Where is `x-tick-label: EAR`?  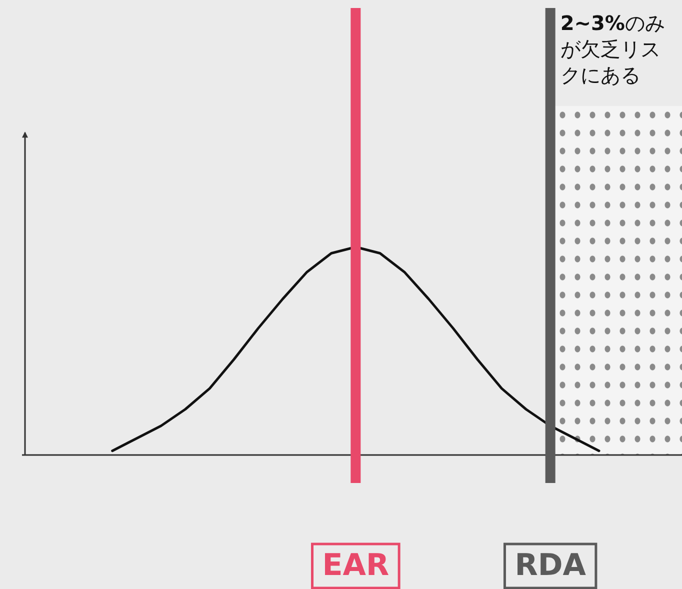 x-tick-label: EAR is located at coordinates (356, 565).